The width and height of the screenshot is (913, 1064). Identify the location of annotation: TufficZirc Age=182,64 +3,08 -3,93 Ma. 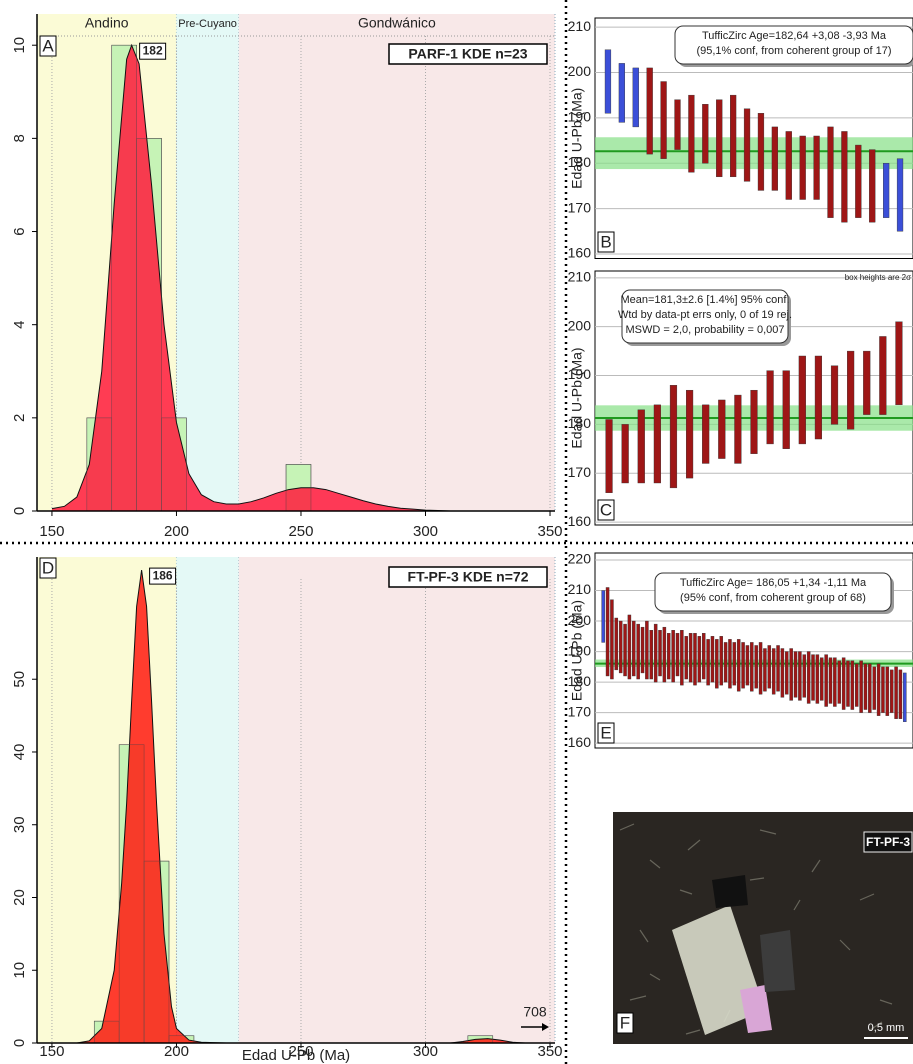
(794, 36).